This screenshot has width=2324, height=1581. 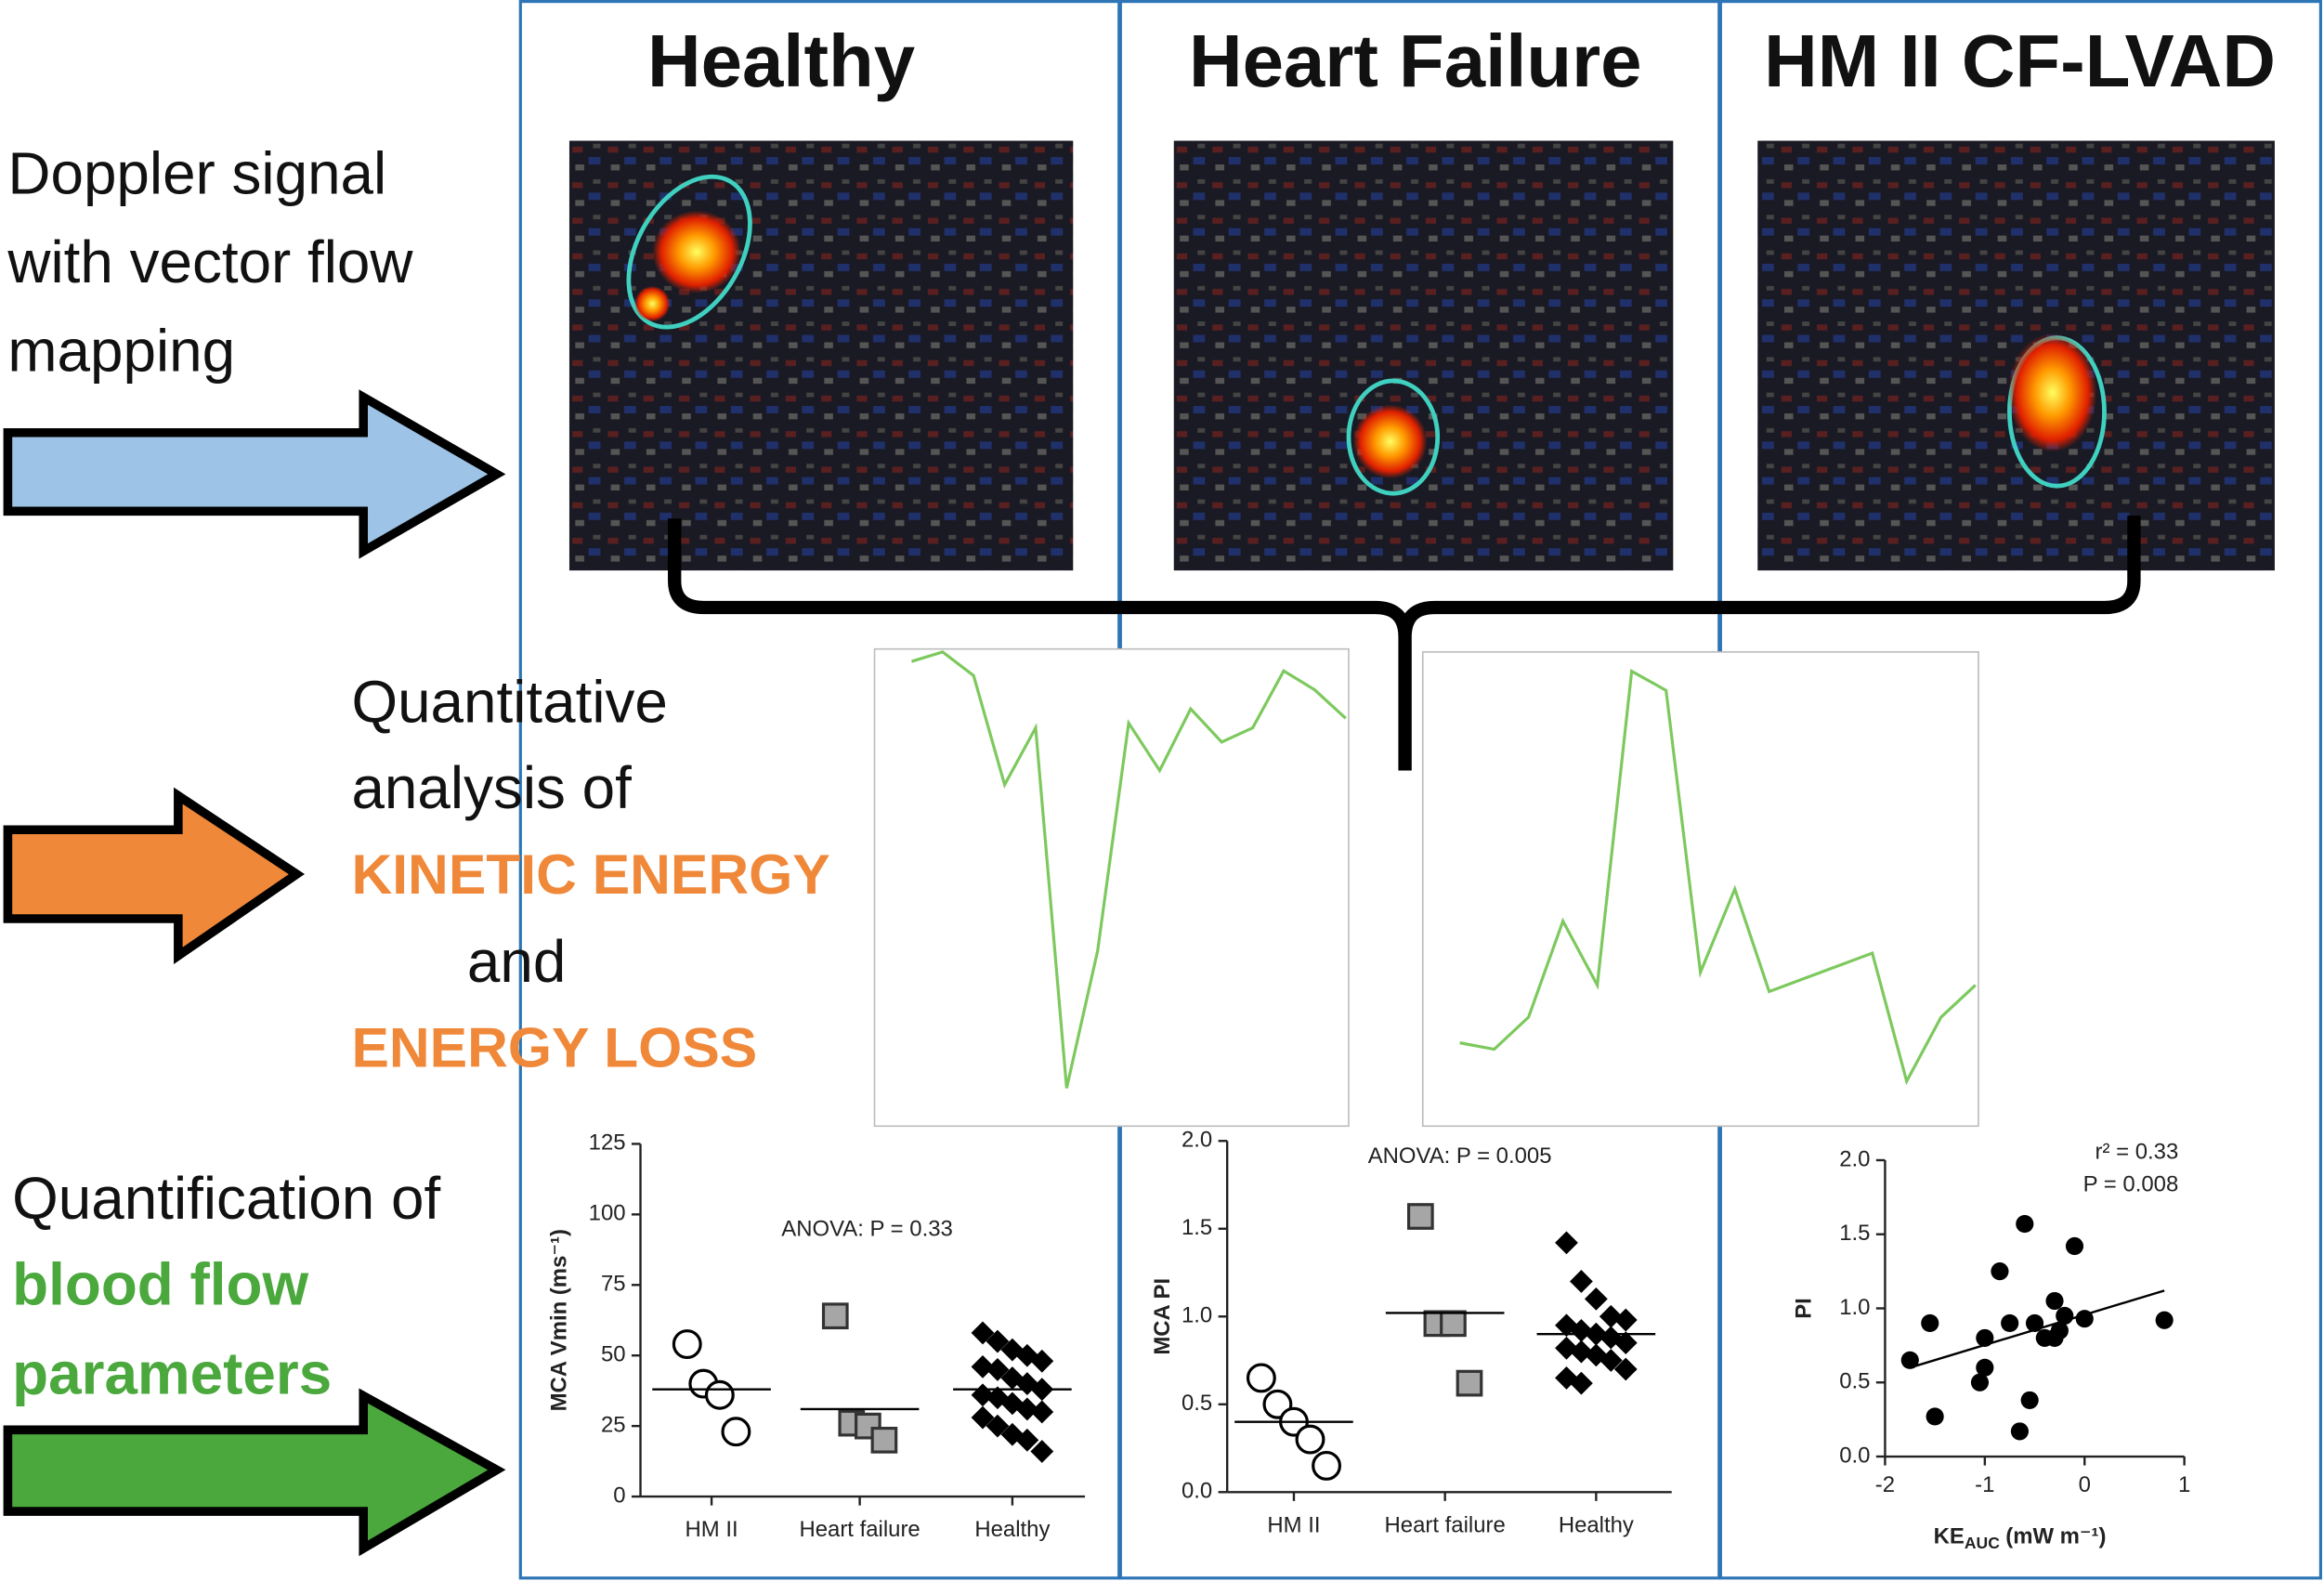 I want to click on label: with vector flow, so click(x=210, y=262).